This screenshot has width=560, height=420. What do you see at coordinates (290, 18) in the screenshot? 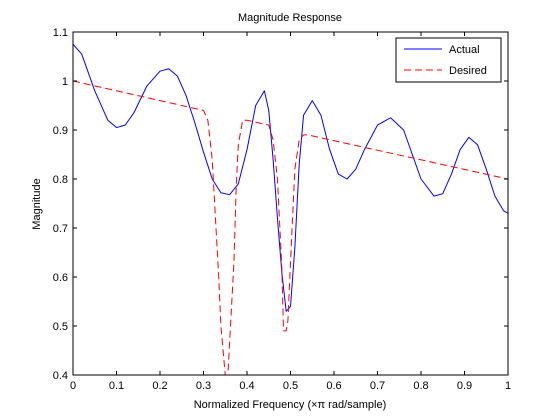
I see `chart-title: Magnitude Response` at bounding box center [290, 18].